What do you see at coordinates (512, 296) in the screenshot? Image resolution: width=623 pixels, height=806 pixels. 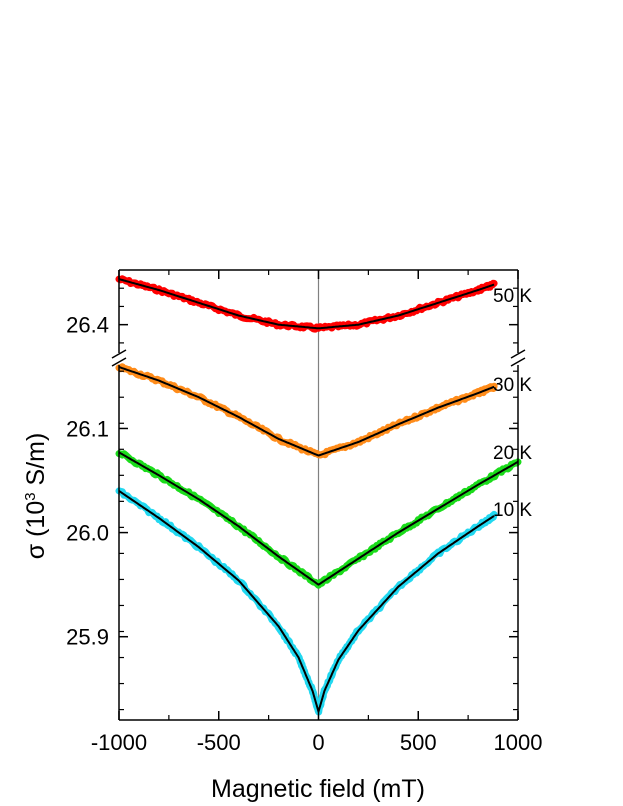 I see `curve-label-0: 50 K` at bounding box center [512, 296].